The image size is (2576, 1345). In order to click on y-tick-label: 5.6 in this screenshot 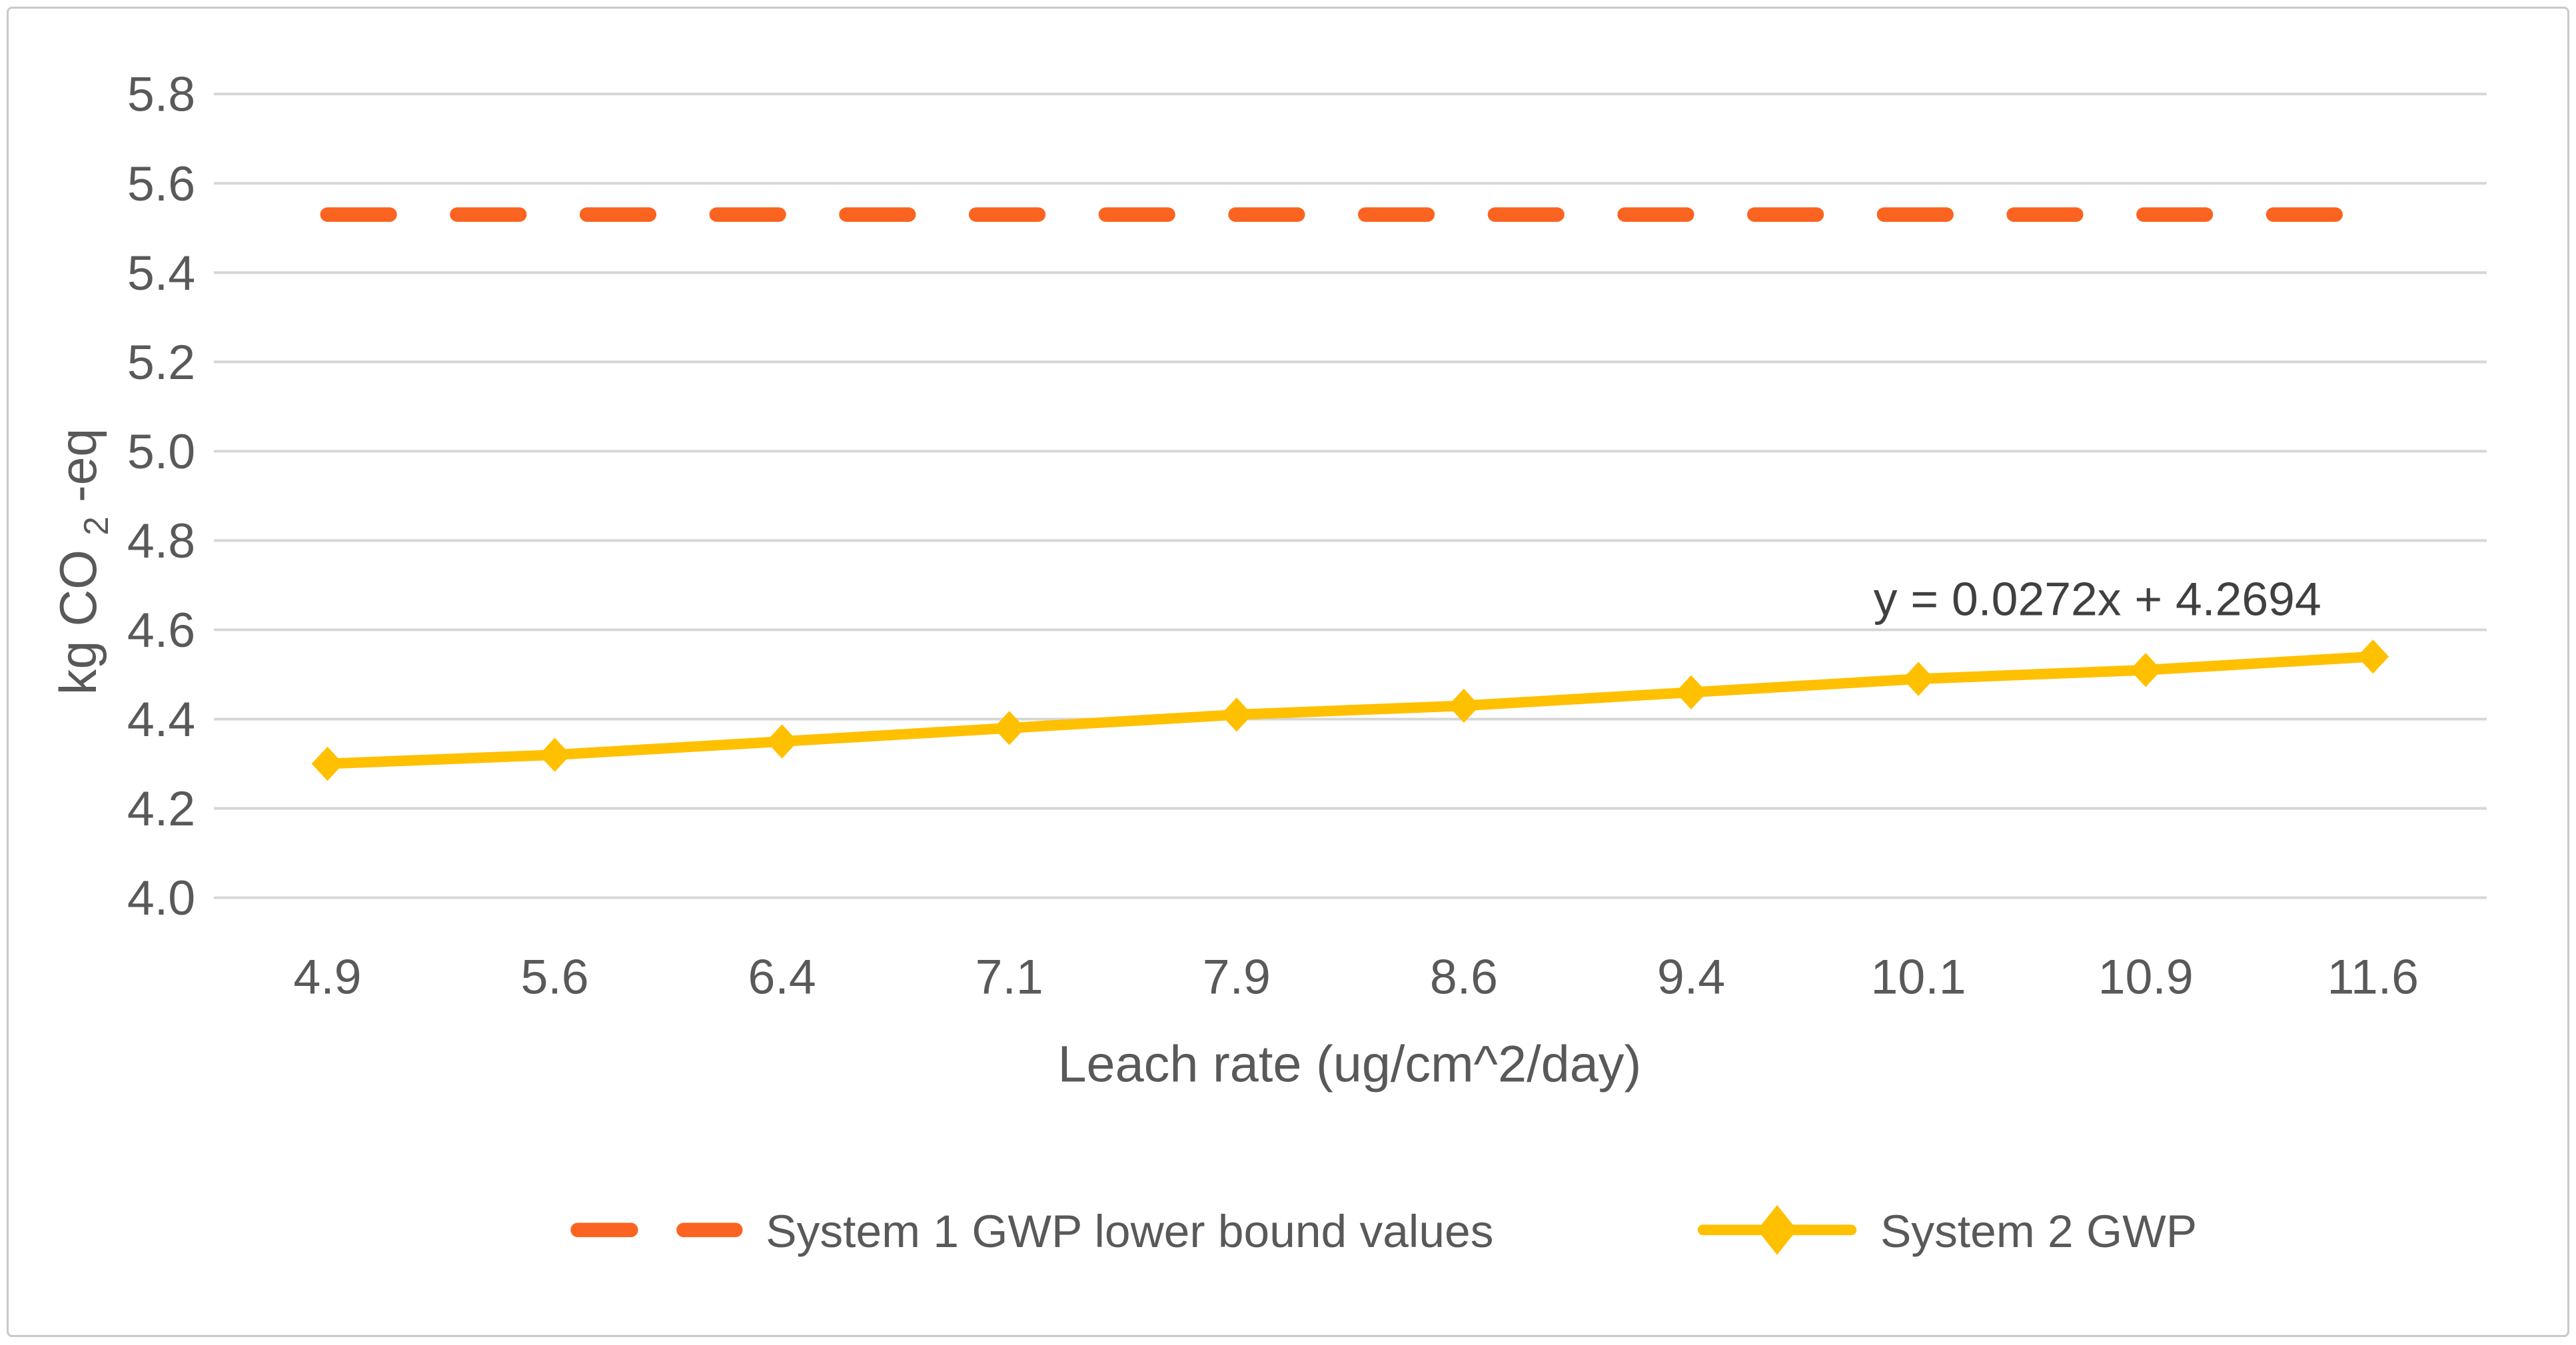, I will do `click(161, 184)`.